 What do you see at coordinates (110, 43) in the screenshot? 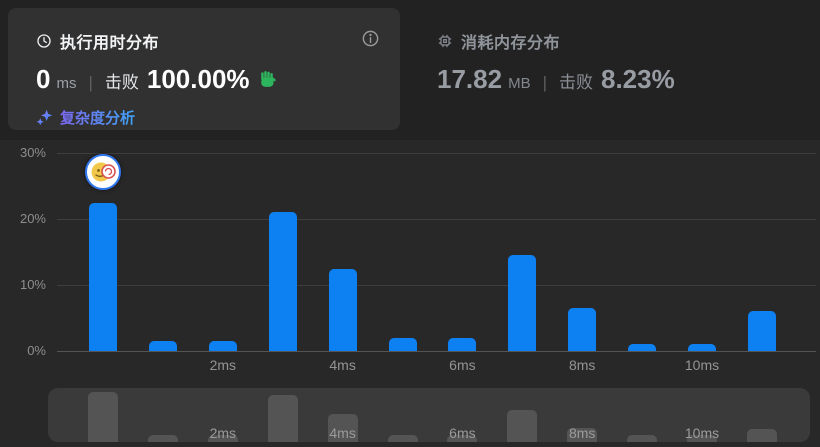
I see `runtime-panel-title: 执行用时分布` at bounding box center [110, 43].